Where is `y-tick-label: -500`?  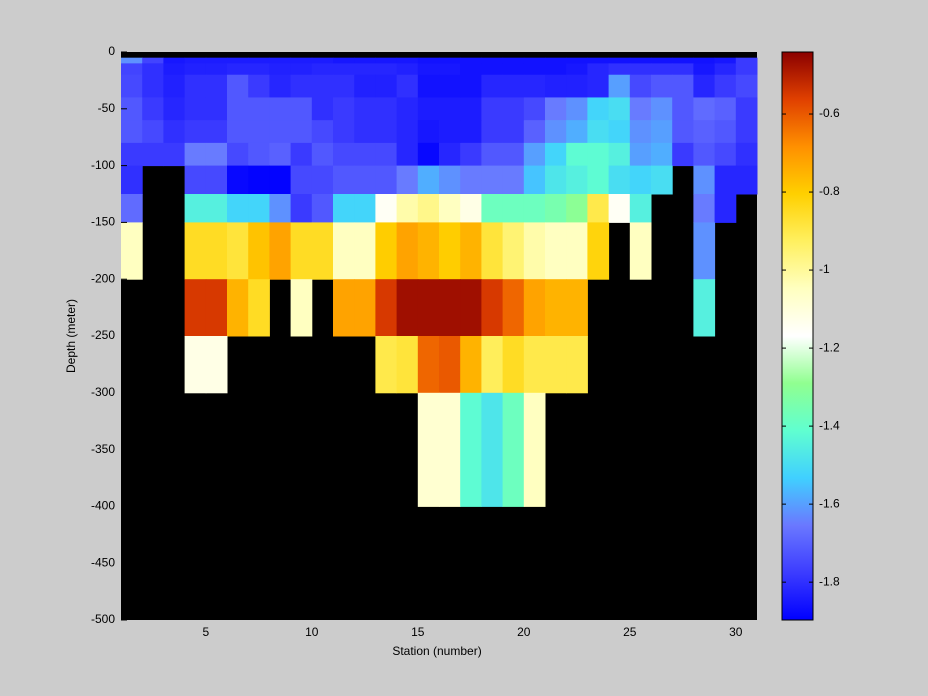 y-tick-label: -500 is located at coordinates (103, 619).